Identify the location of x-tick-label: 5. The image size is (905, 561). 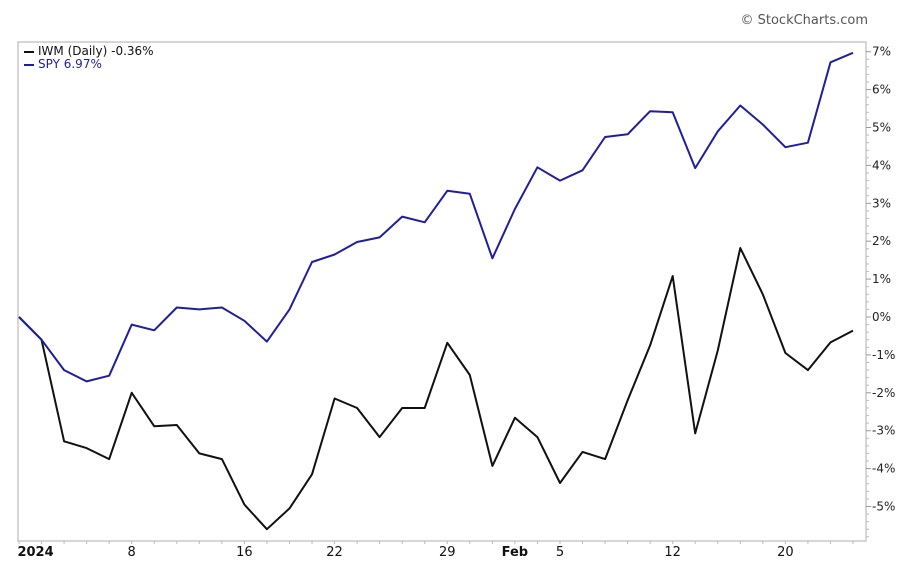
(560, 552).